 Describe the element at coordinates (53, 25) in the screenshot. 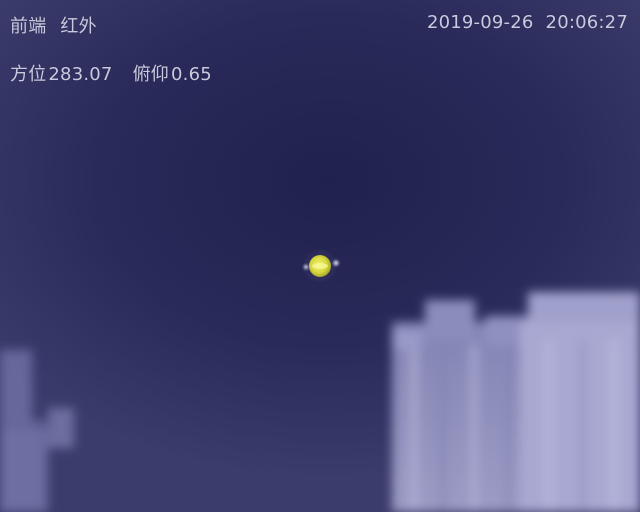

I see `source-mode-label: 前端 红外` at that location.